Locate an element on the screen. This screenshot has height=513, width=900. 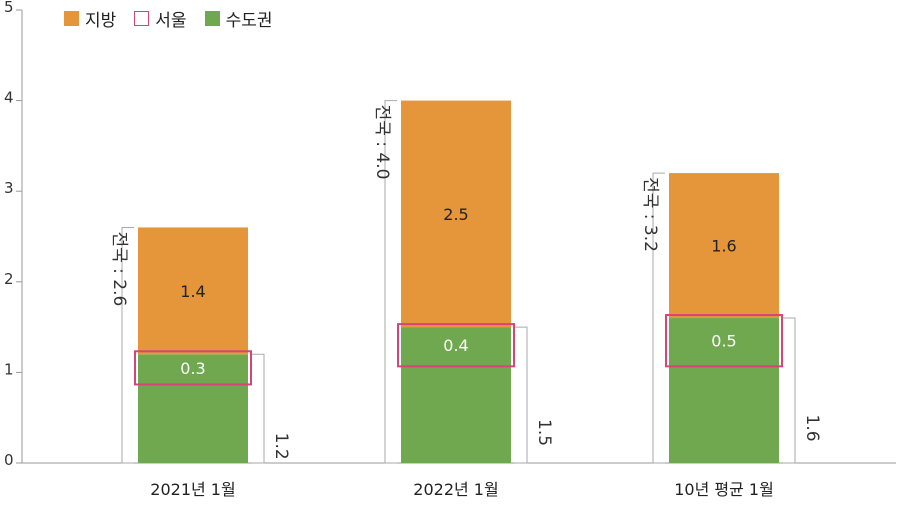
legend-item-capital: 수도권 is located at coordinates (238, 18).